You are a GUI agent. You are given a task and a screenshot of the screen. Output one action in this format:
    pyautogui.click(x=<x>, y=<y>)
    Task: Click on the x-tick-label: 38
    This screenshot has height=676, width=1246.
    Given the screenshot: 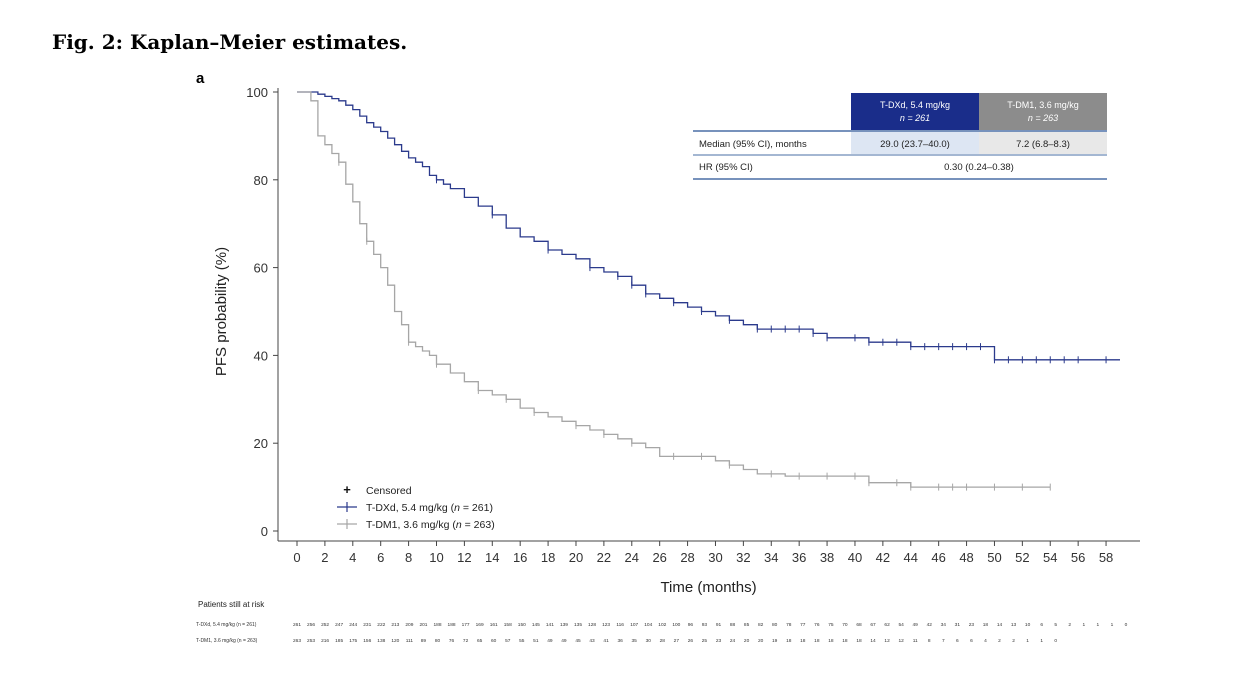 What is the action you would take?
    pyautogui.click(x=827, y=557)
    